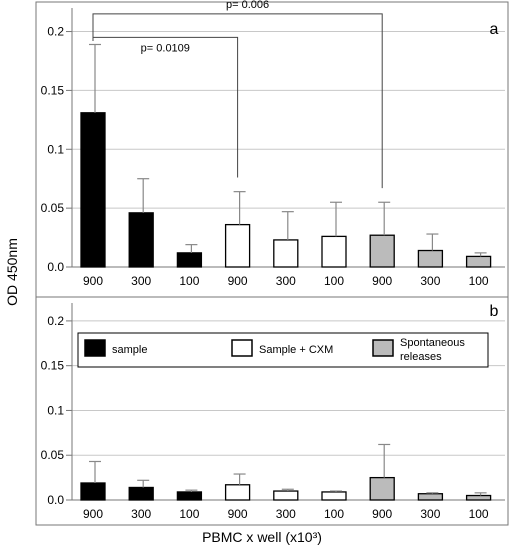  What do you see at coordinates (129, 350) in the screenshot?
I see `legend-label: sample` at bounding box center [129, 350].